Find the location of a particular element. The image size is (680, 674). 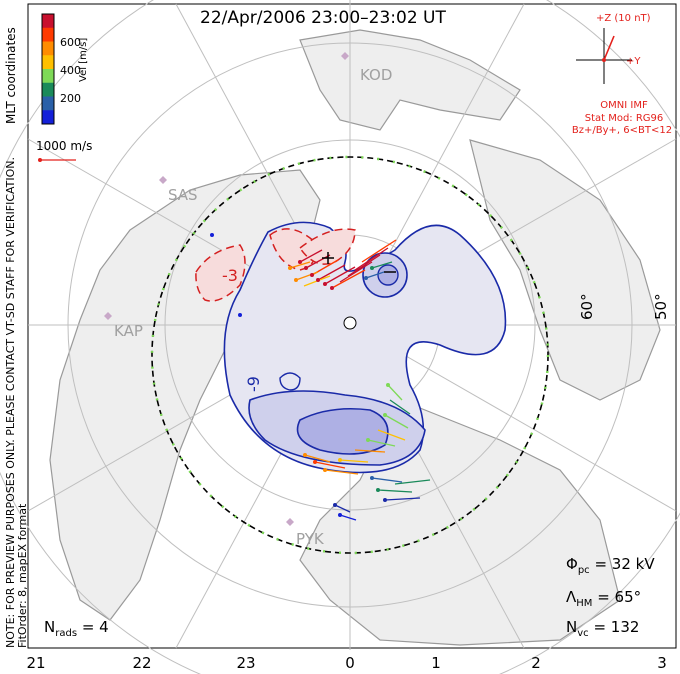

stat-model: Stat Mod: RG96 is located at coordinates (624, 118).